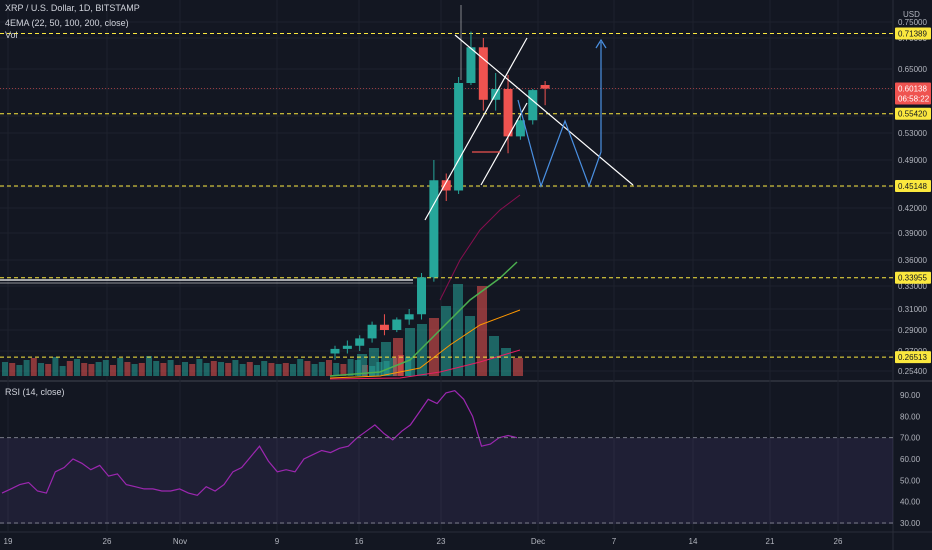 The height and width of the screenshot is (550, 932). Describe the element at coordinates (277, 541) in the screenshot. I see `date-tick-label: 9` at that location.